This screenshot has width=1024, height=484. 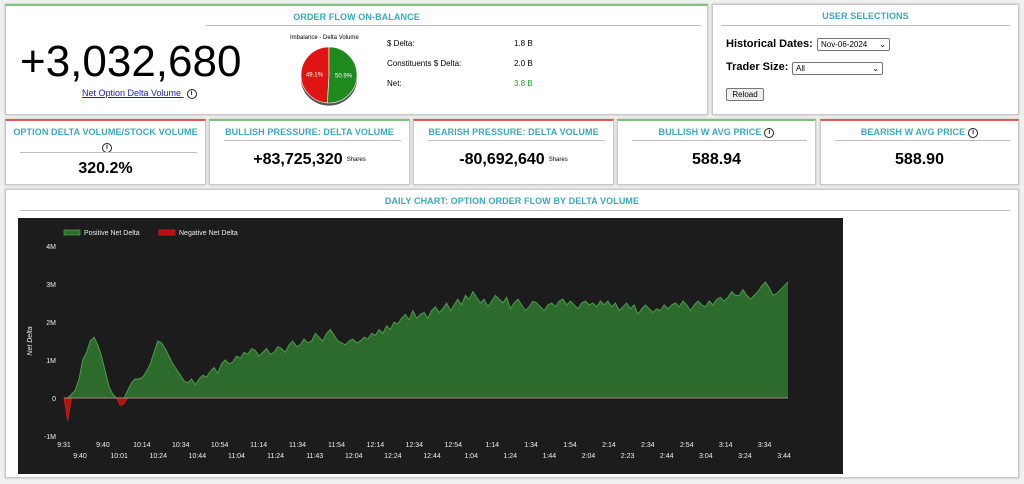 What do you see at coordinates (492, 445) in the screenshot?
I see `x-tick-label: 1:14` at bounding box center [492, 445].